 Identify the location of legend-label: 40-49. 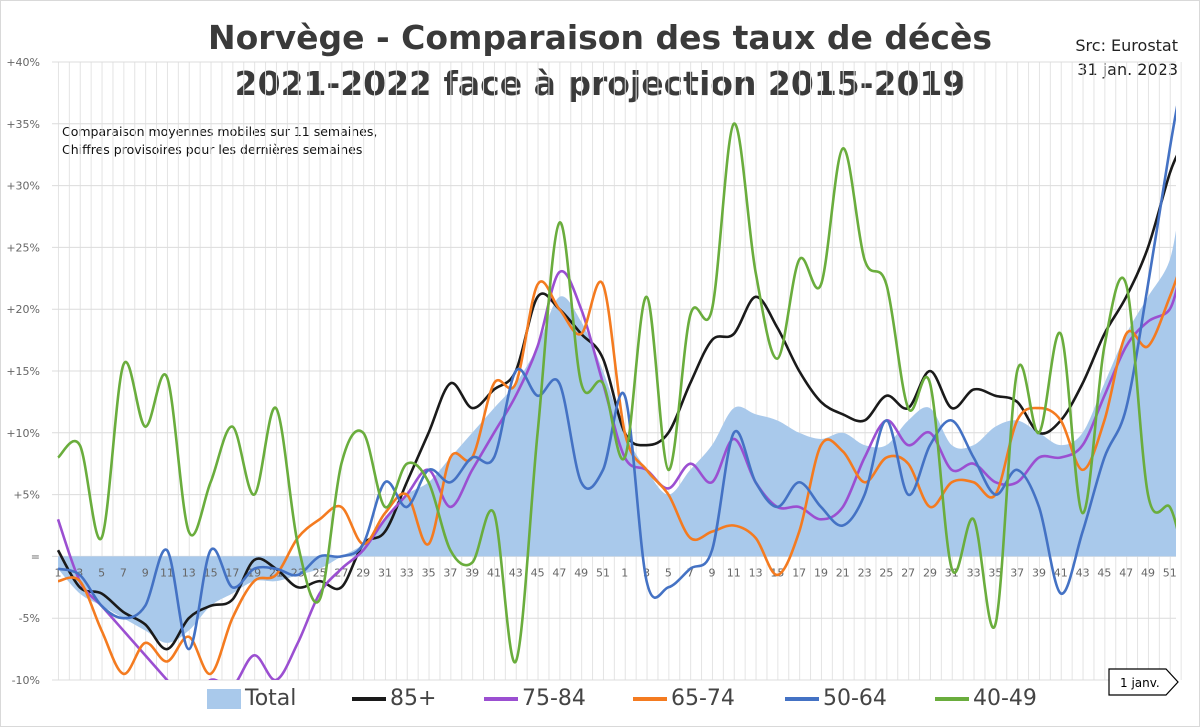
(1005, 698).